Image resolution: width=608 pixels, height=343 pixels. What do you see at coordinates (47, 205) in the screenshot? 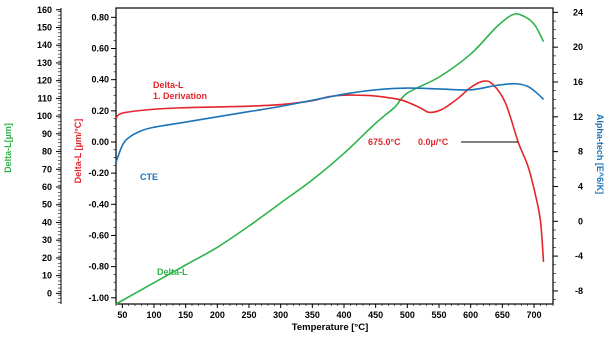
I see `outer-left-tick-label: 50` at bounding box center [47, 205].